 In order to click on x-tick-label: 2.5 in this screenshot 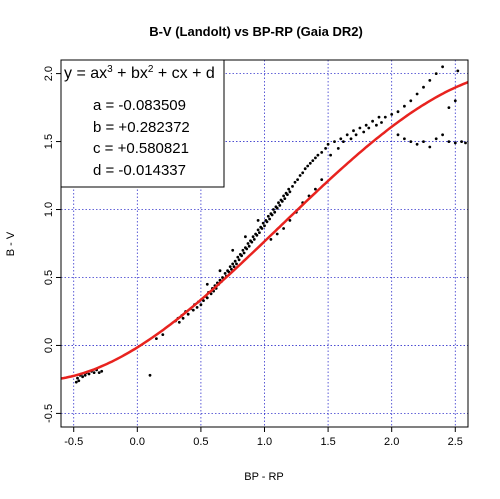, I will do `click(455, 442)`.